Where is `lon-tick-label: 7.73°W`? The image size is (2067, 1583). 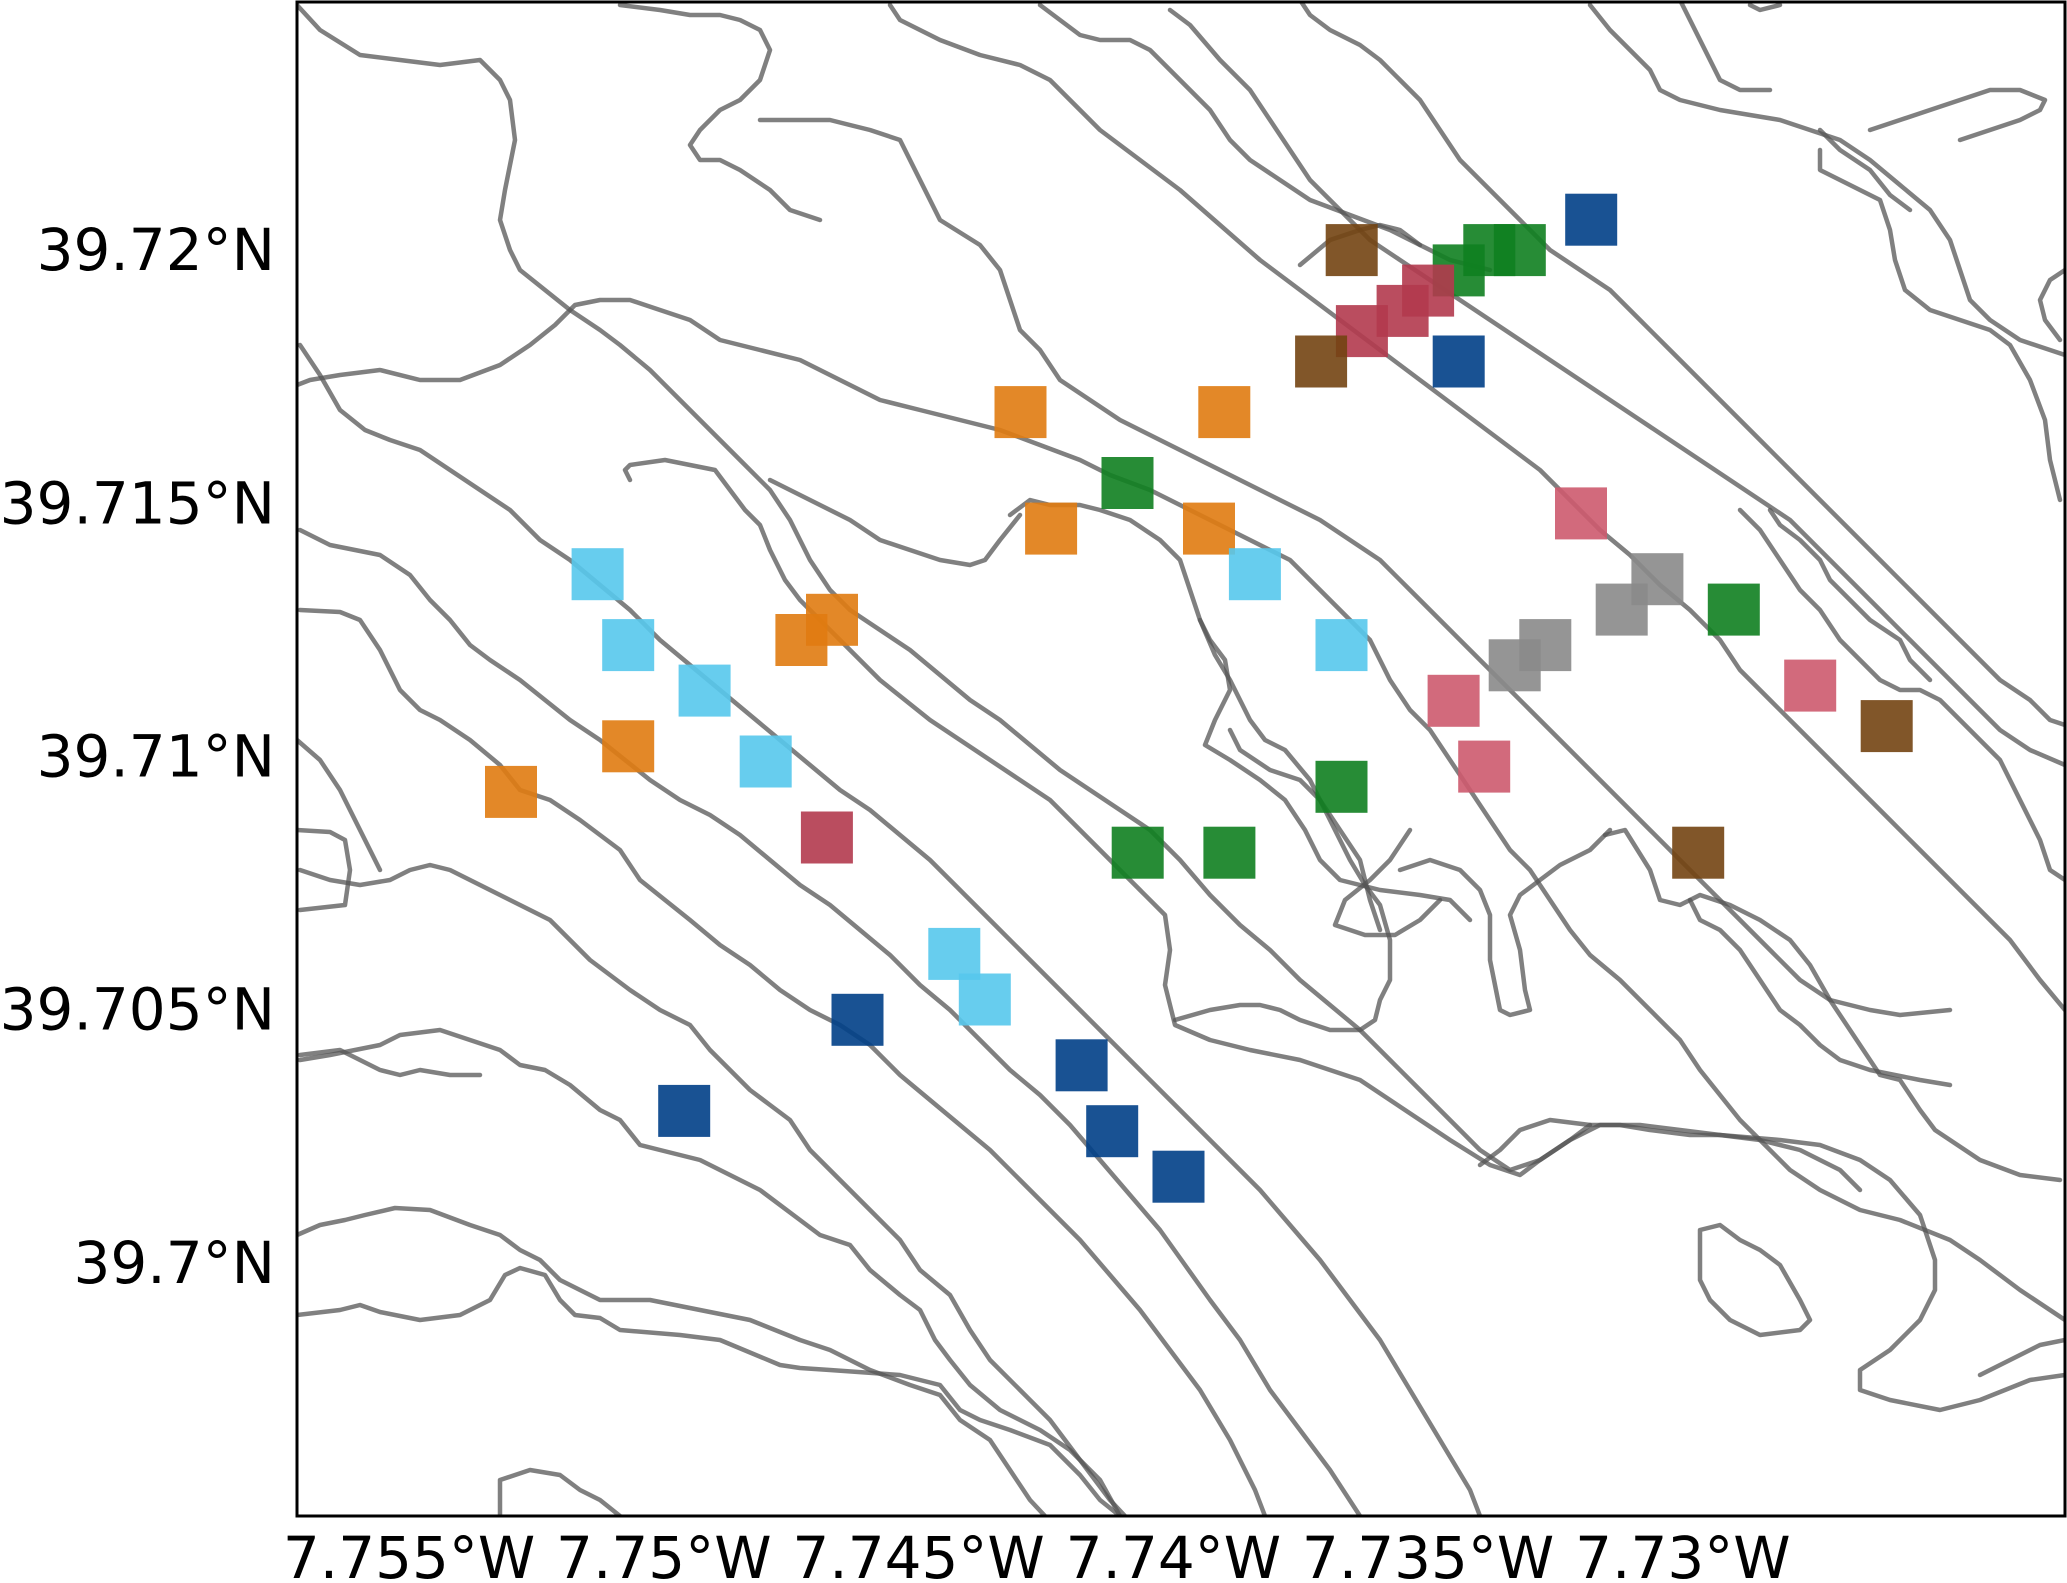
lon-tick-label: 7.73°W is located at coordinates (1683, 1553).